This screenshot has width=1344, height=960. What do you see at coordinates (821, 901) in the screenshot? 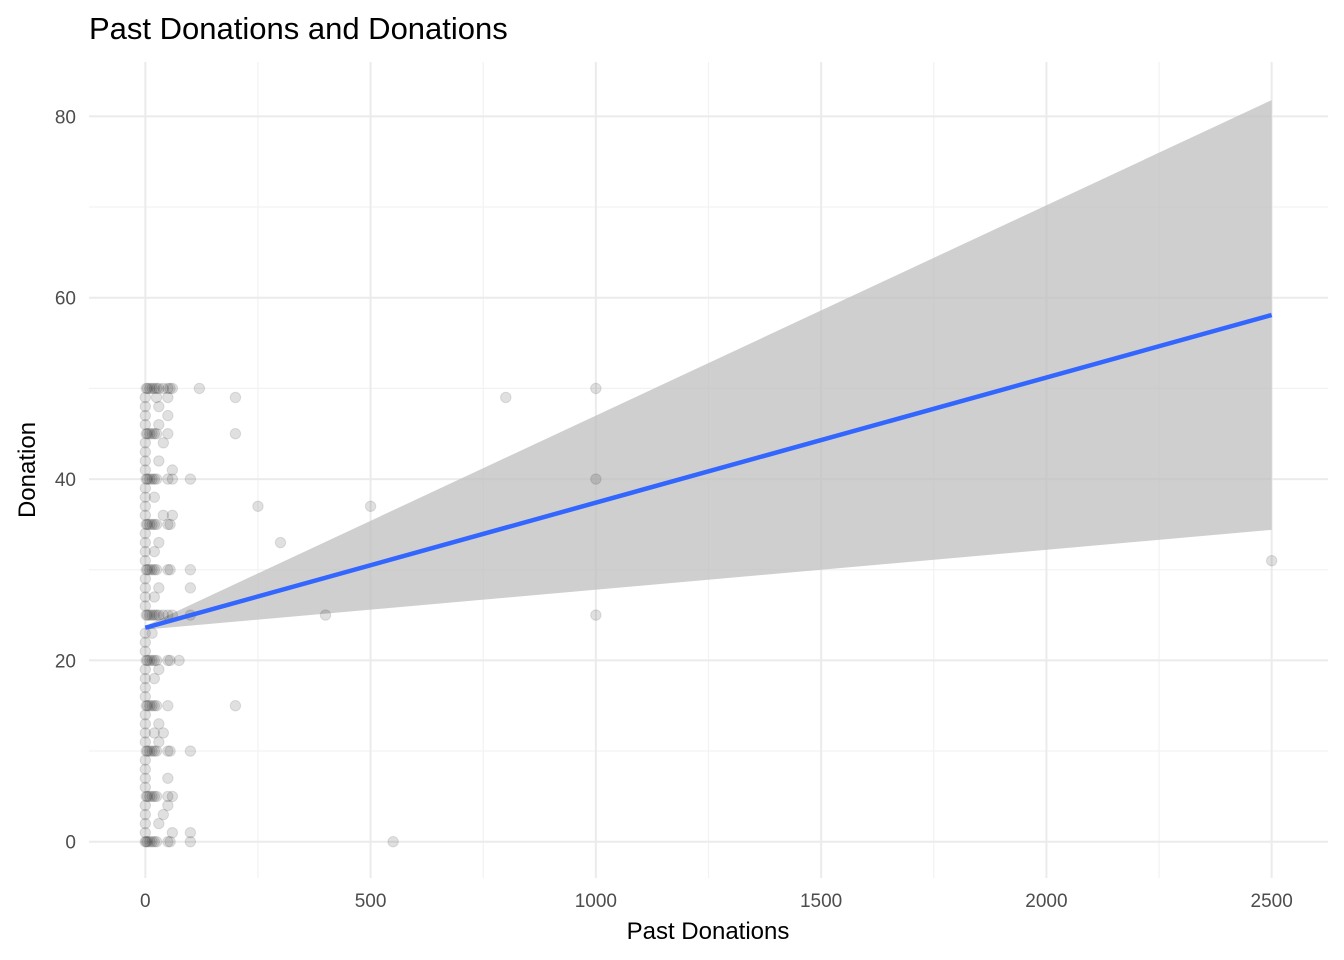
I see `x-tick-label: 1500` at bounding box center [821, 901].